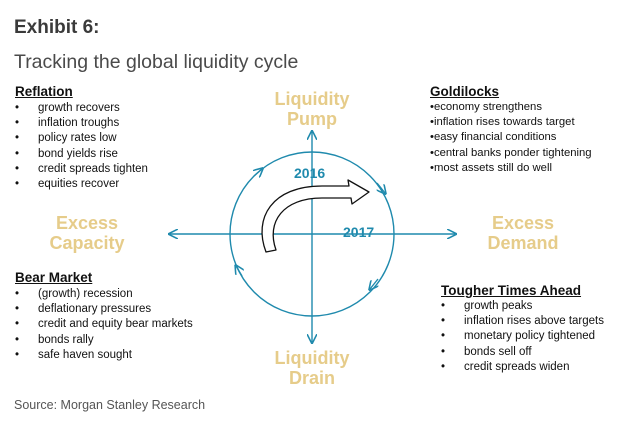  Describe the element at coordinates (522, 352) in the screenshot. I see `list-item: bonds sell off` at that location.